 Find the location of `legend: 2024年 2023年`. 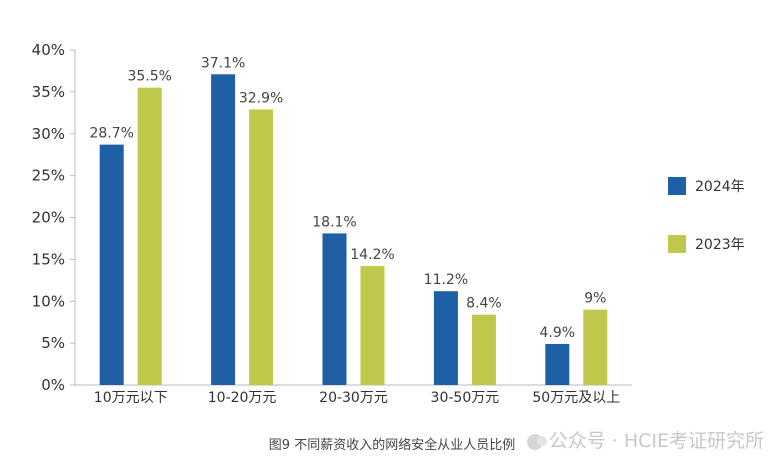

legend: 2024年 2023年 is located at coordinates (706, 215).